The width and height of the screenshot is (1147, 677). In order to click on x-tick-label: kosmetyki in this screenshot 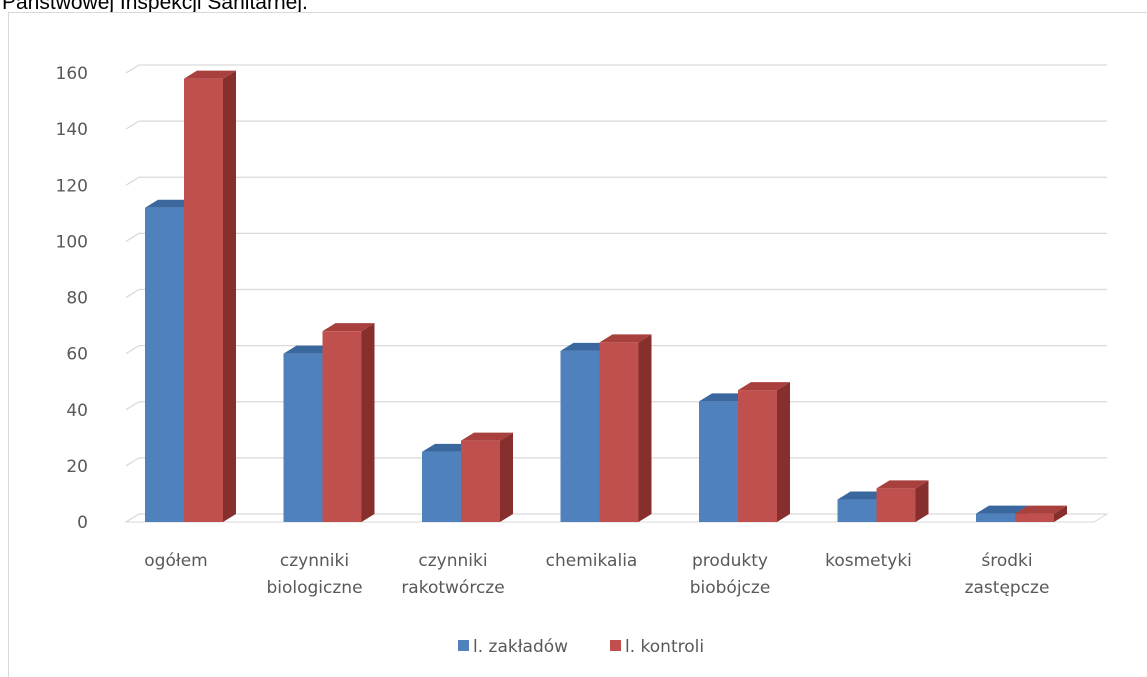, I will do `click(868, 561)`.